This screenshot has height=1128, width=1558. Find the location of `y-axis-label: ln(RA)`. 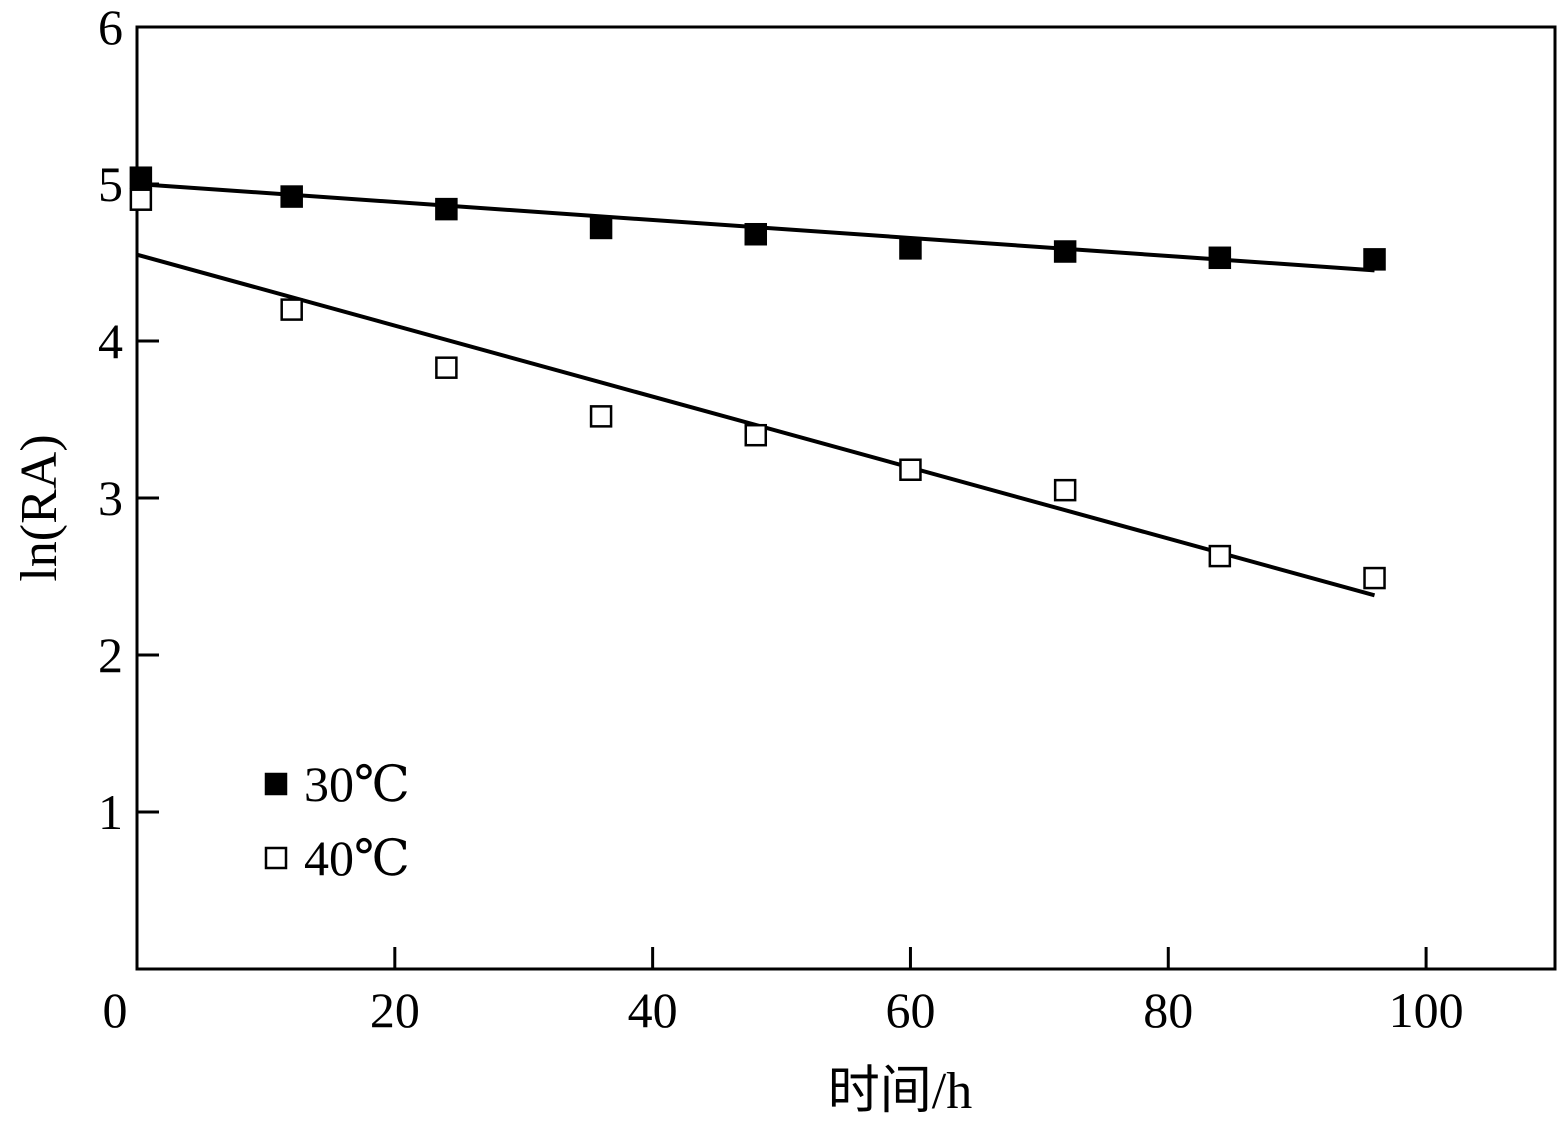

y-axis-label: ln(RA) is located at coordinates (39, 507).